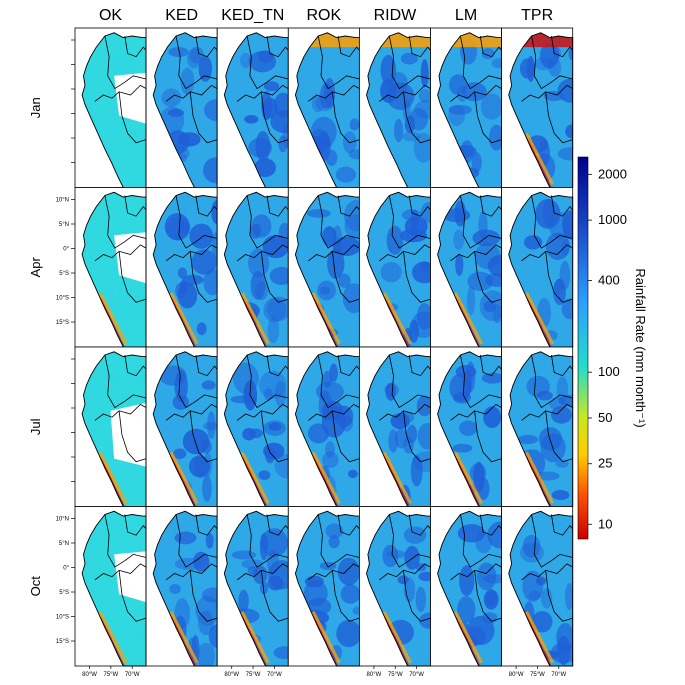 The height and width of the screenshot is (685, 685). I want to click on column-title: RIDW, so click(396, 15).